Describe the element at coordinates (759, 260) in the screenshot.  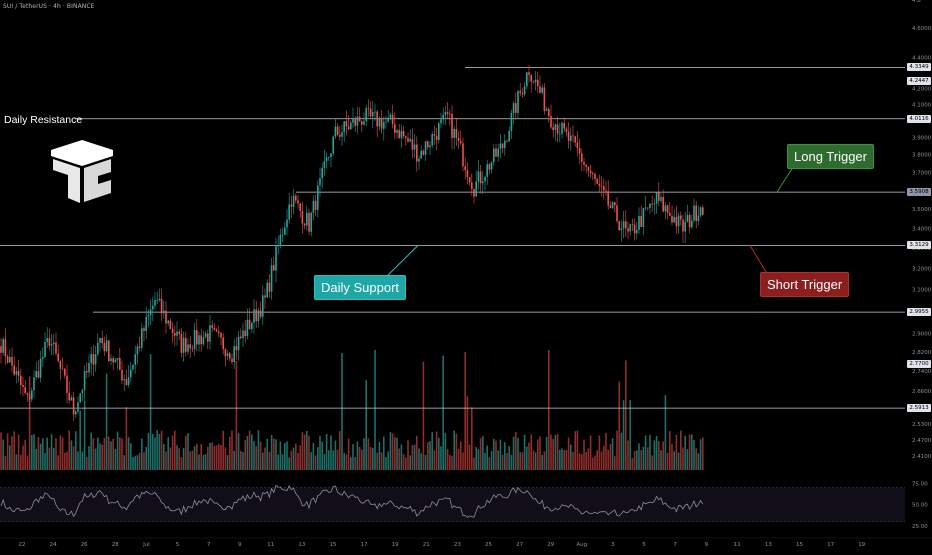
I see `short-trigger-pointer` at that location.